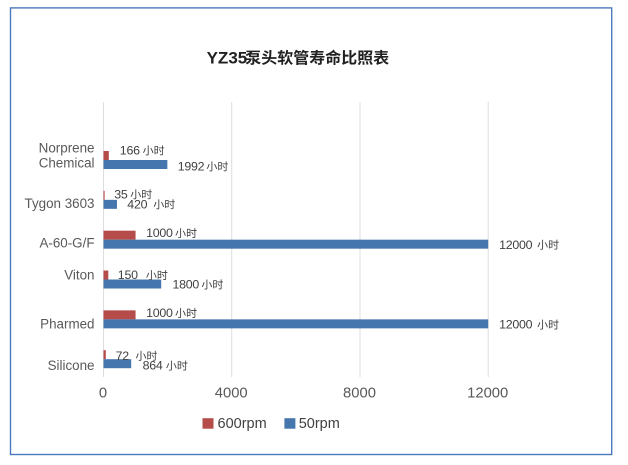 The height and width of the screenshot is (465, 628). Describe the element at coordinates (137, 204) in the screenshot. I see `svg-text: 420` at that location.